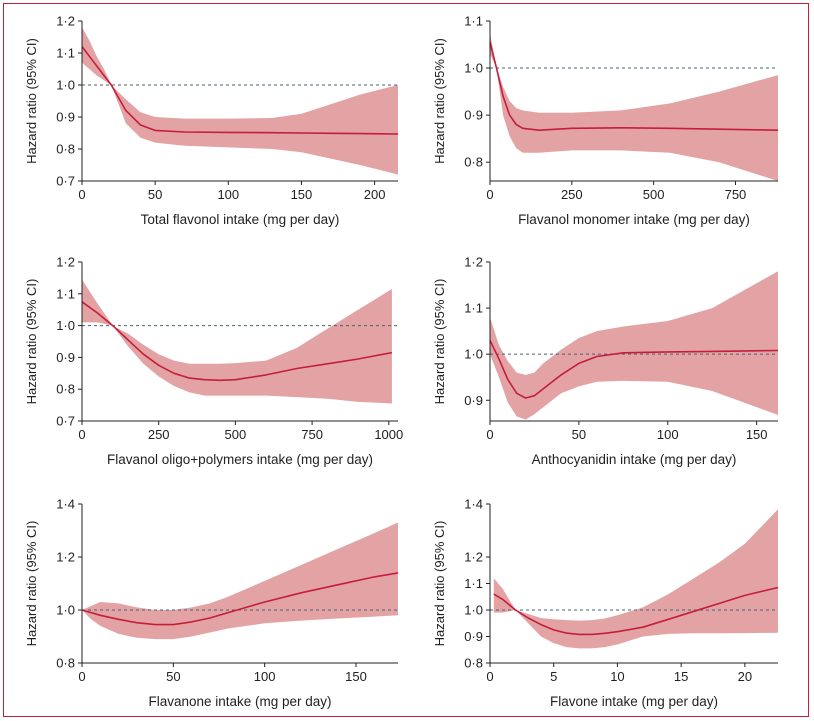 The height and width of the screenshot is (721, 814). I want to click on x-axis-label: Flavanol monomer intake (mg per day), so click(634, 219).